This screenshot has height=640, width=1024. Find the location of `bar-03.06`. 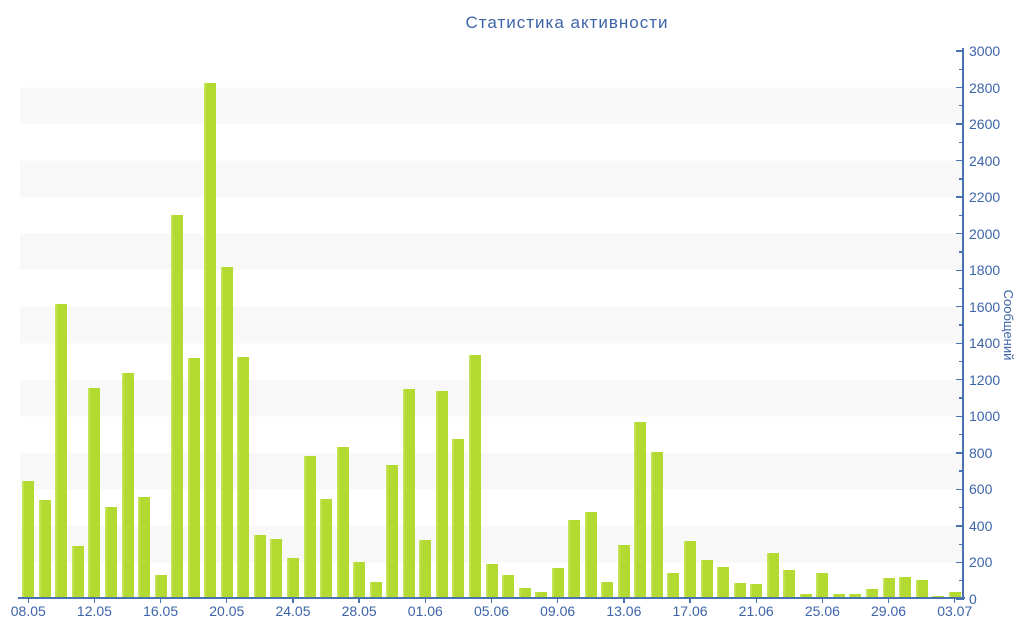

bar-03.06 is located at coordinates (458, 519).